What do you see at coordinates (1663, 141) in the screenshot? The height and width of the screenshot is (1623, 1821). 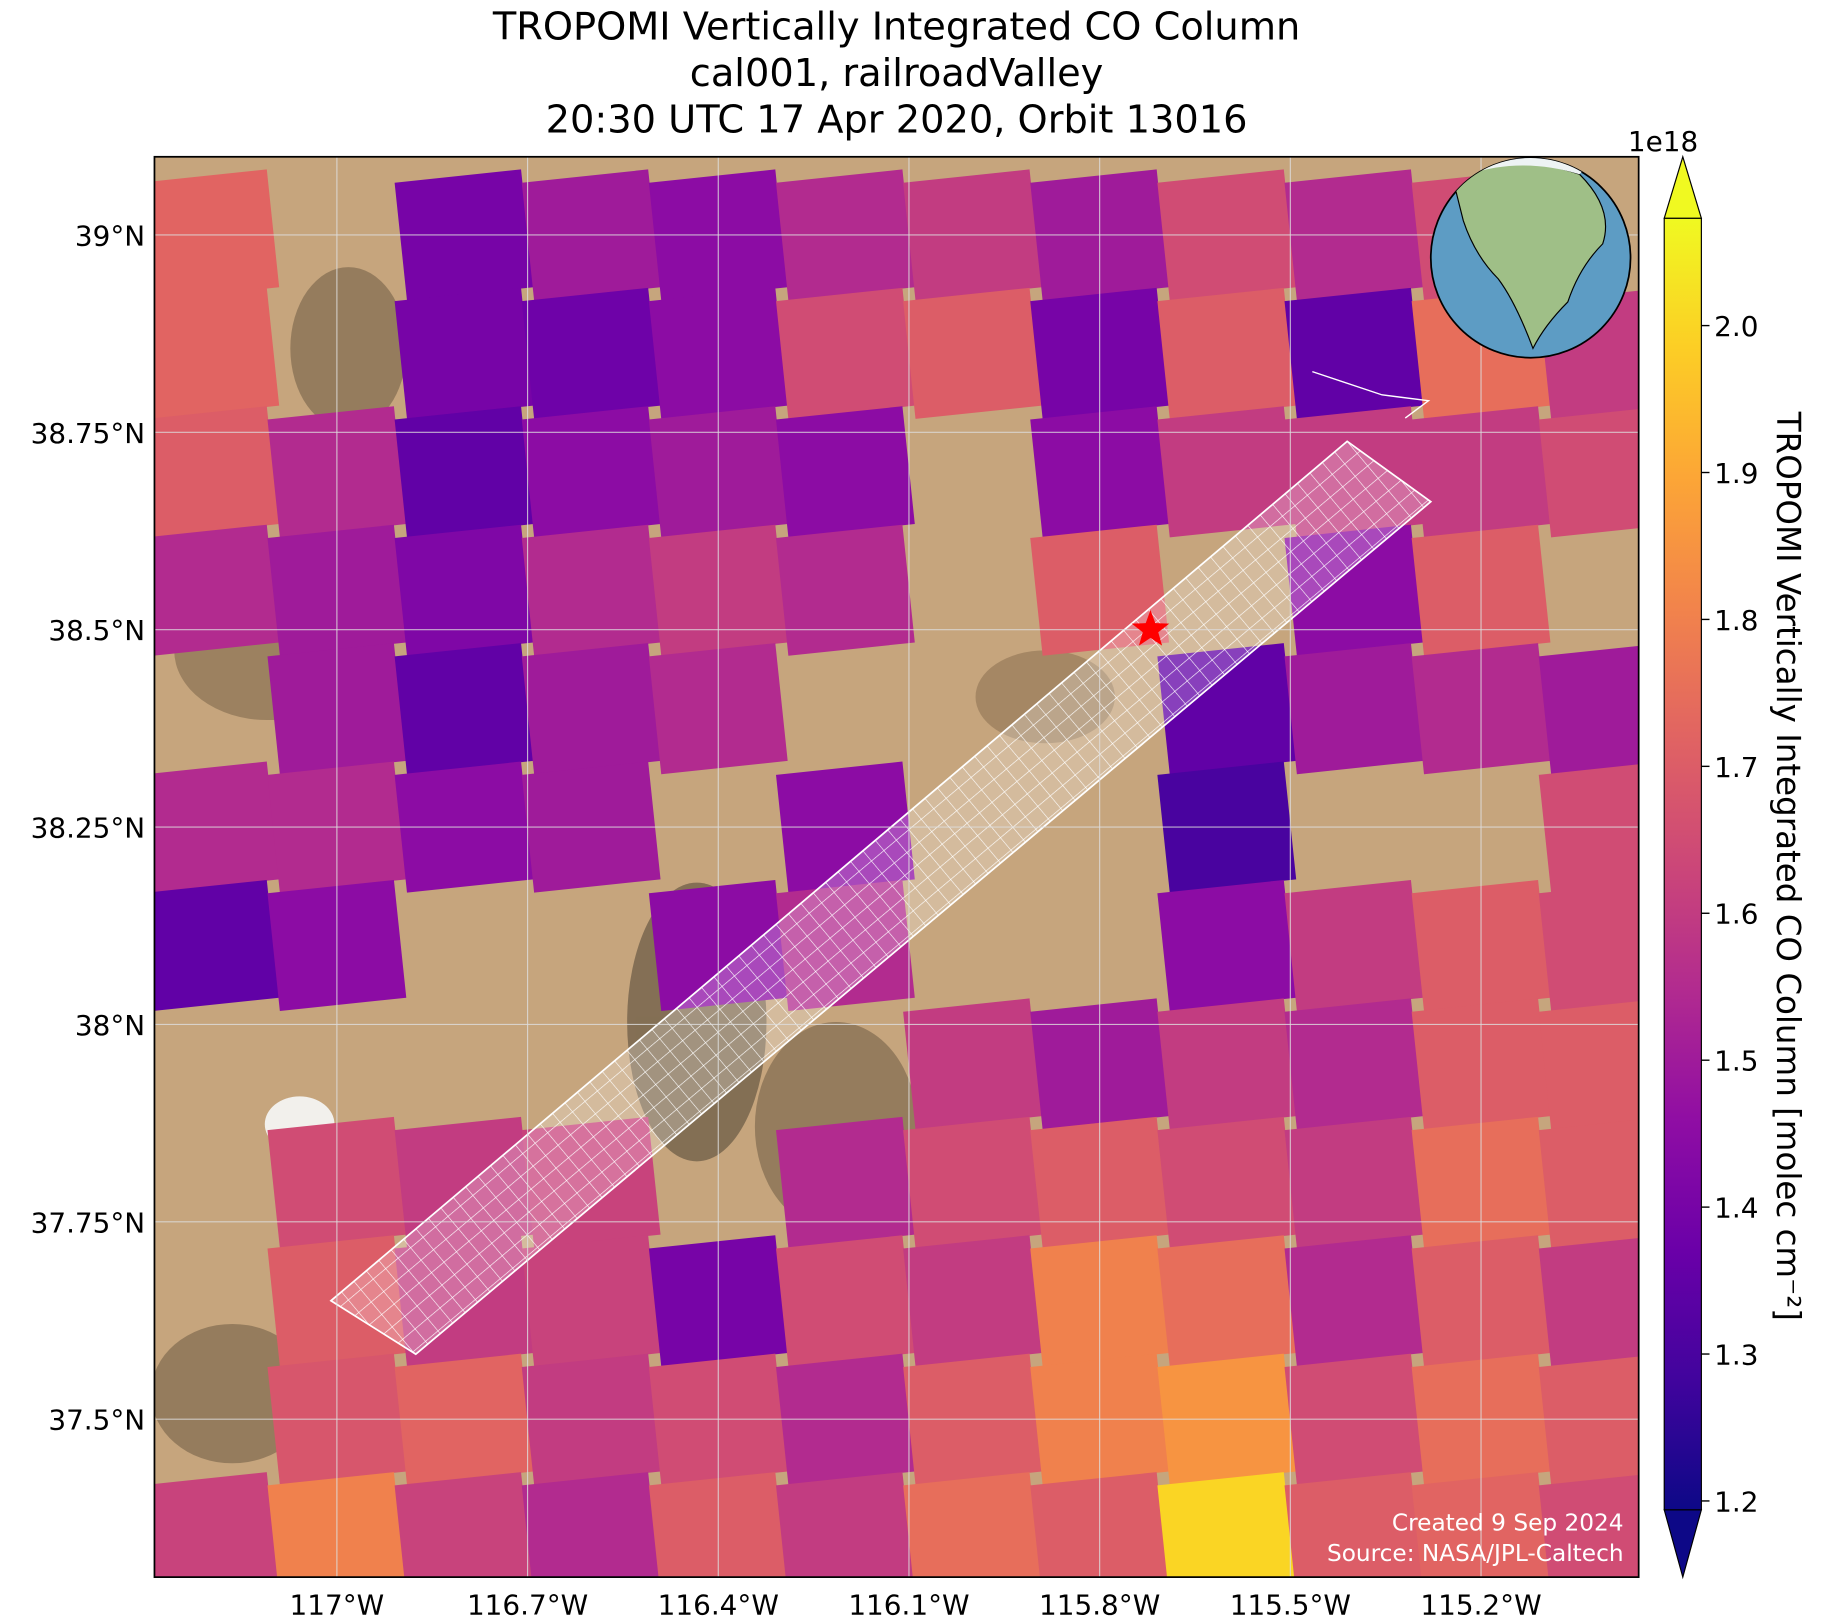 I see `colorbar-offset: 1e18` at bounding box center [1663, 141].